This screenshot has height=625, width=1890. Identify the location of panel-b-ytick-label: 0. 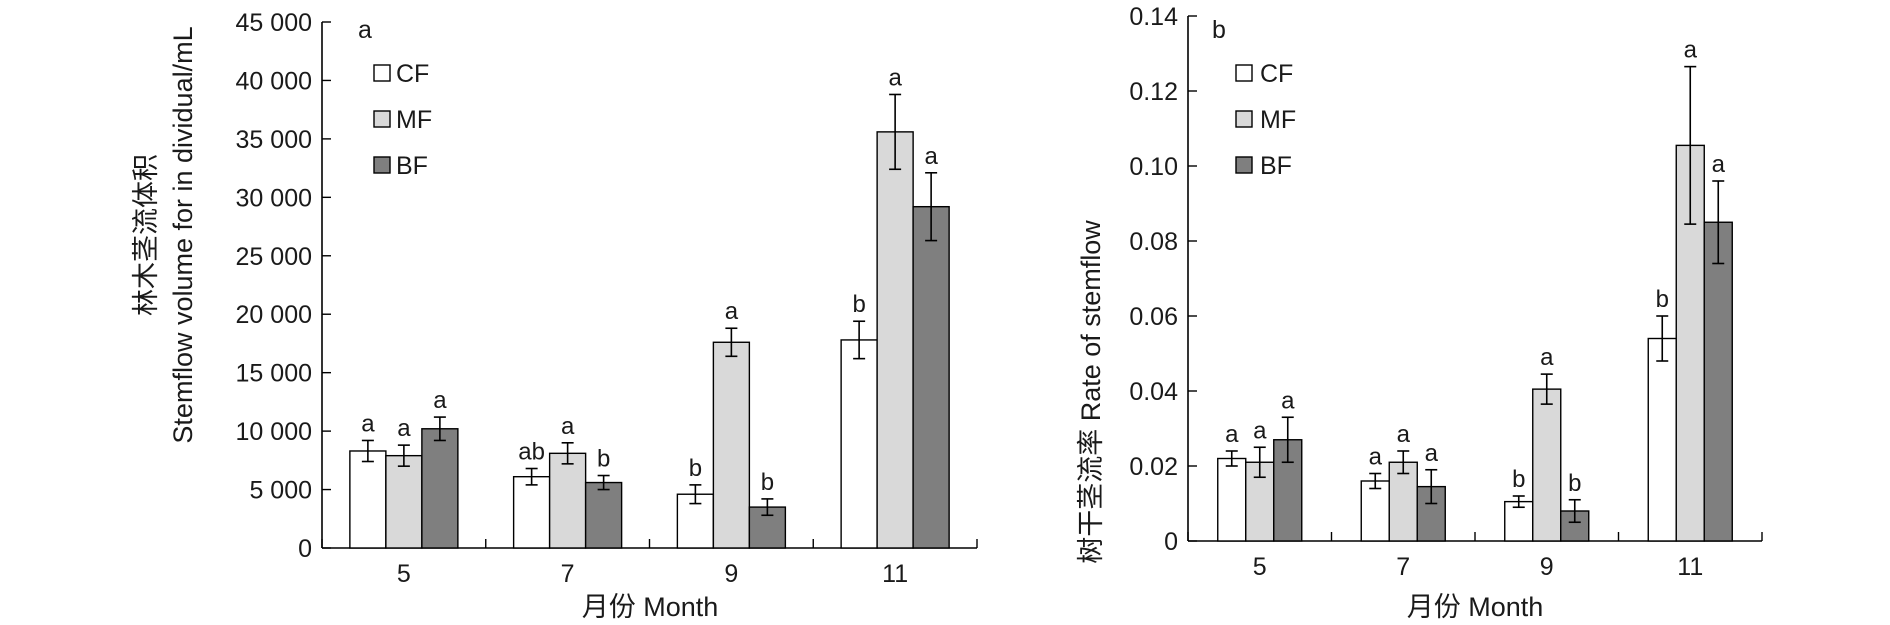
(1171, 542).